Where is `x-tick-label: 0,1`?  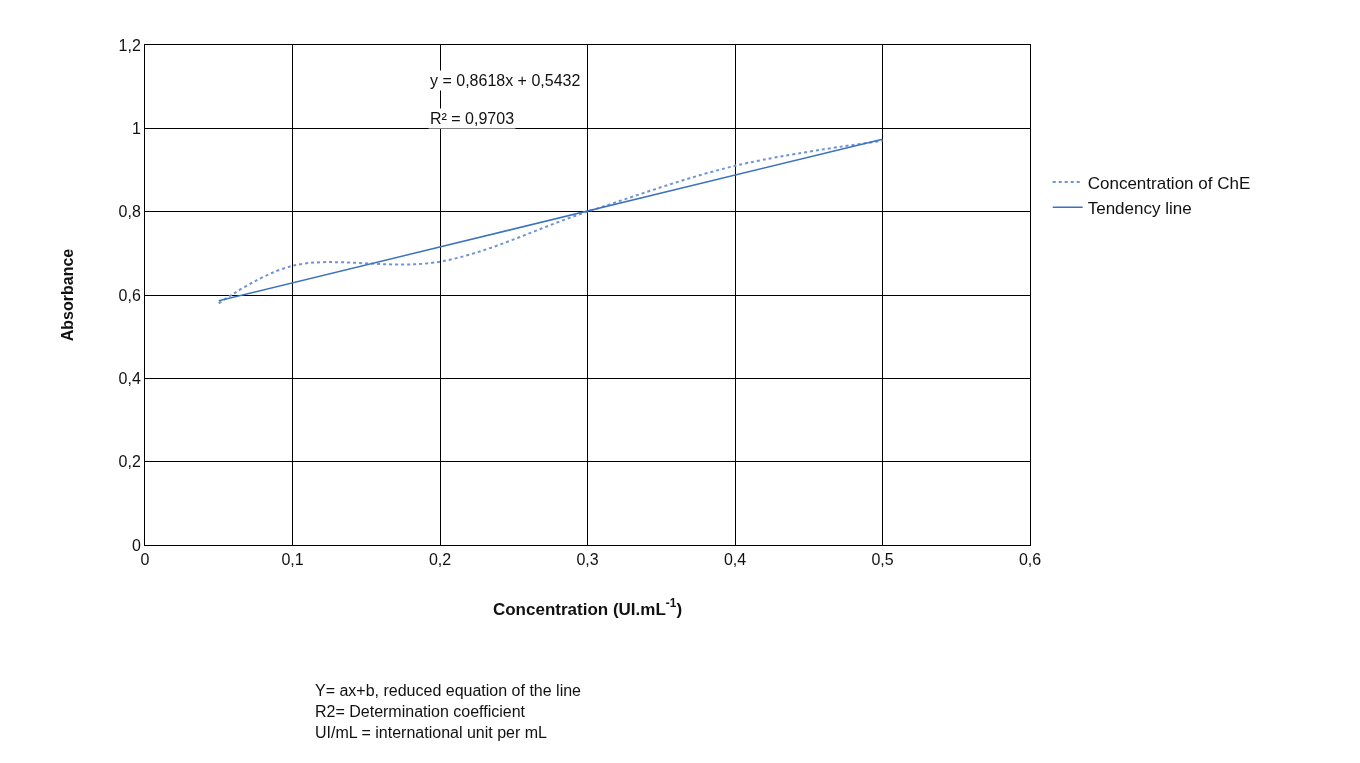
x-tick-label: 0,1 is located at coordinates (292, 560).